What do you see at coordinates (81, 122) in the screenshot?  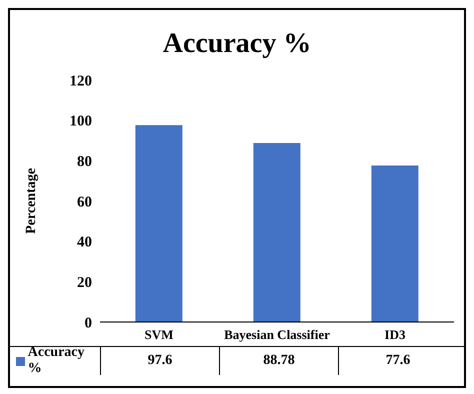 I see `y-tick-label: 100` at bounding box center [81, 122].